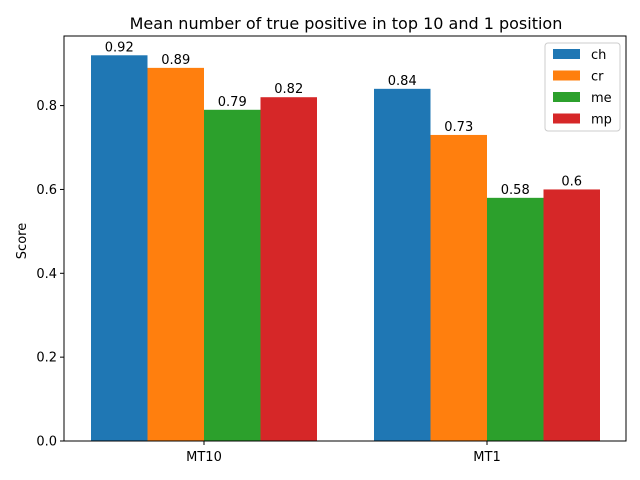 This screenshot has width=640, height=480. I want to click on y-tick-label: 0.8, so click(46, 106).